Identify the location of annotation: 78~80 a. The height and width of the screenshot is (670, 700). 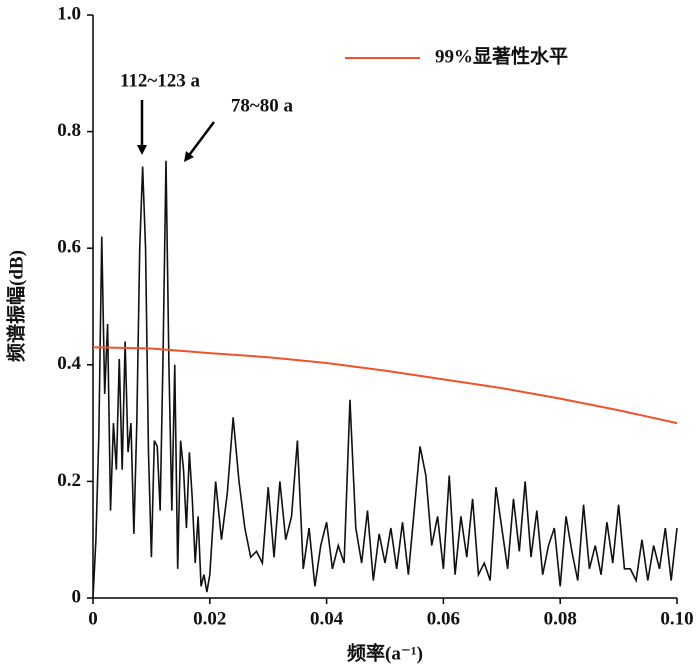
(262, 105).